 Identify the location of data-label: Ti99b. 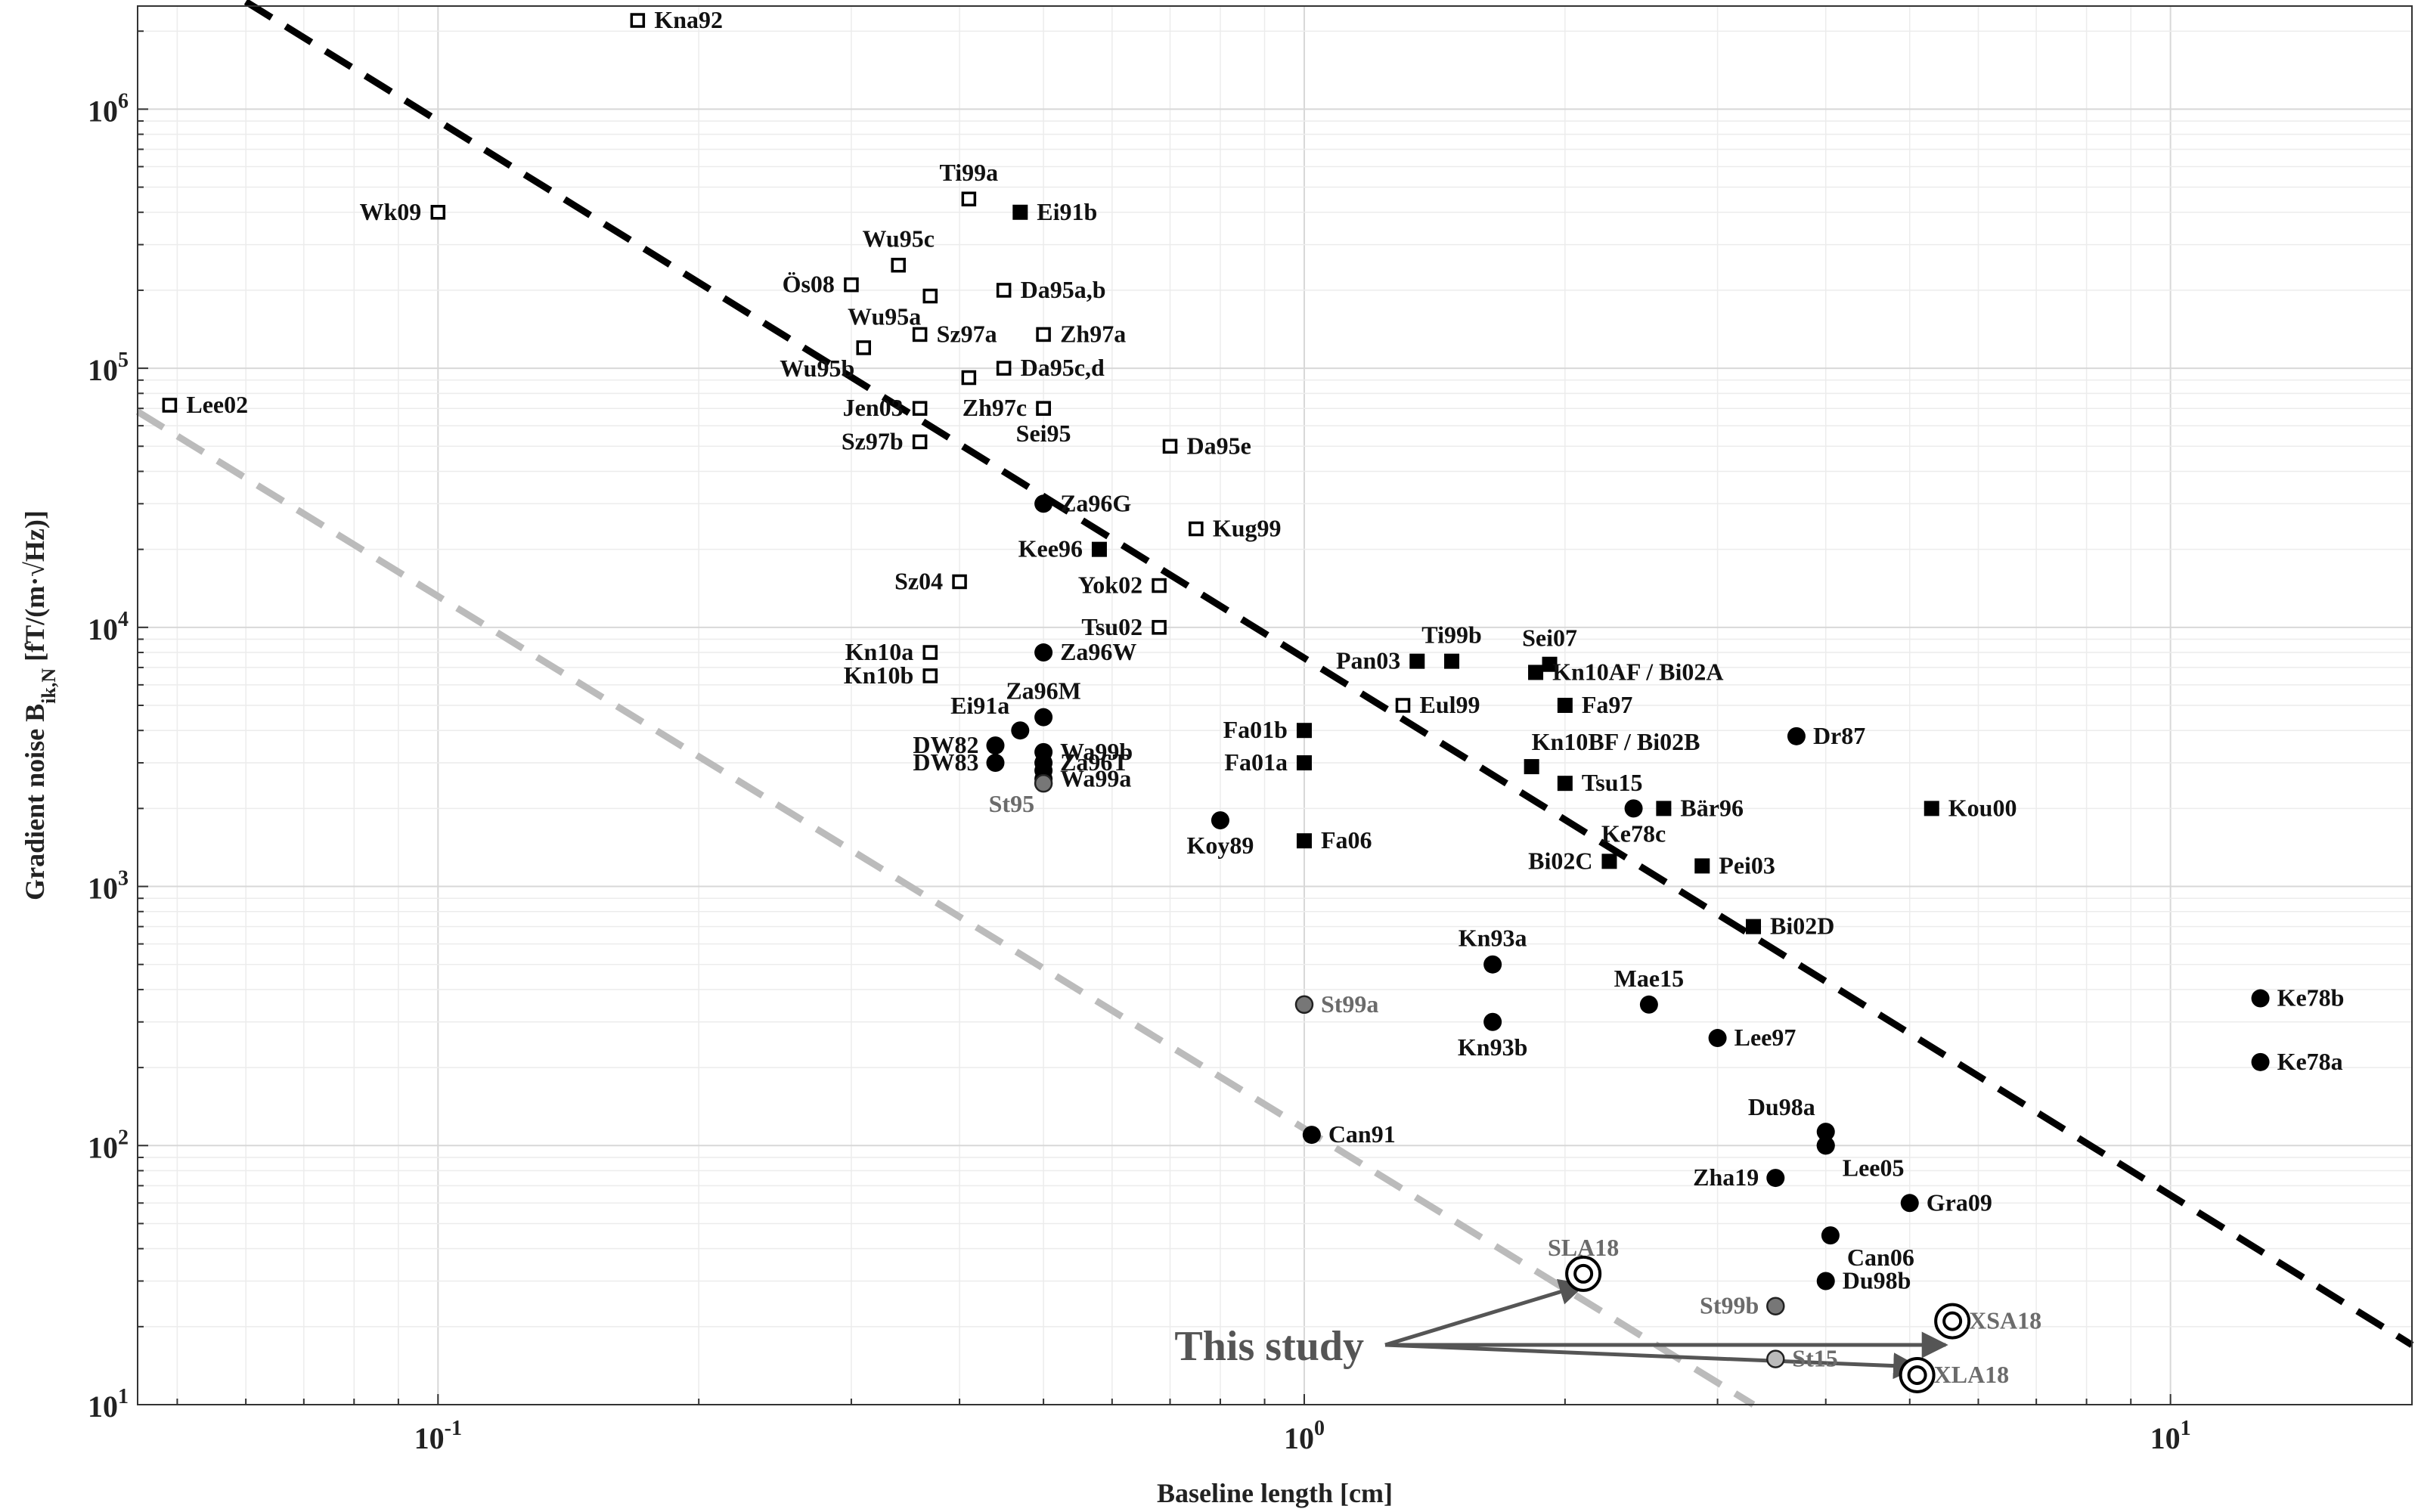
(1451, 635).